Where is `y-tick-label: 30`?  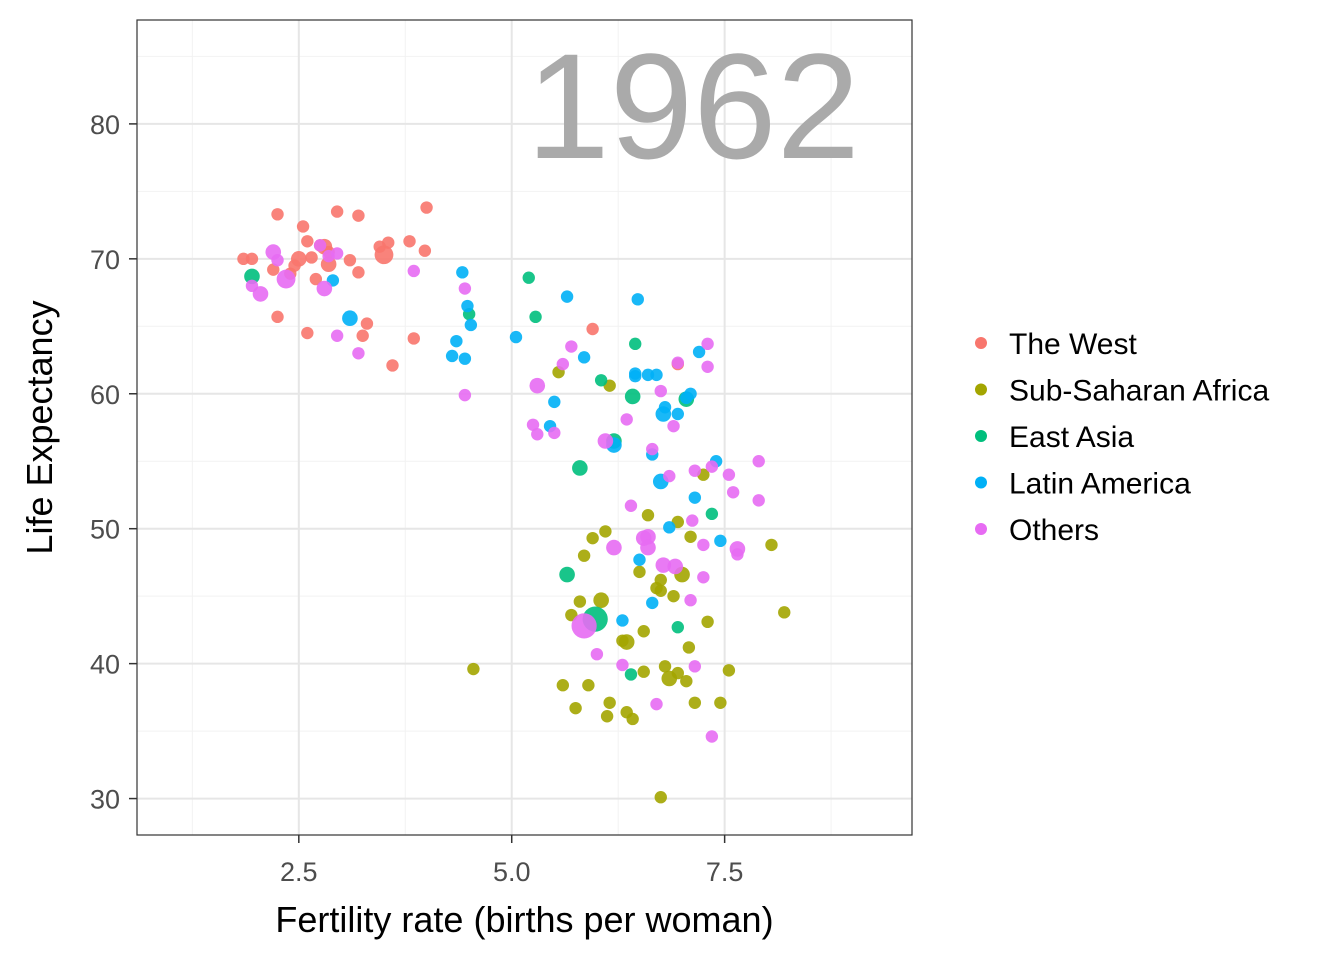
y-tick-label: 30 is located at coordinates (105, 800).